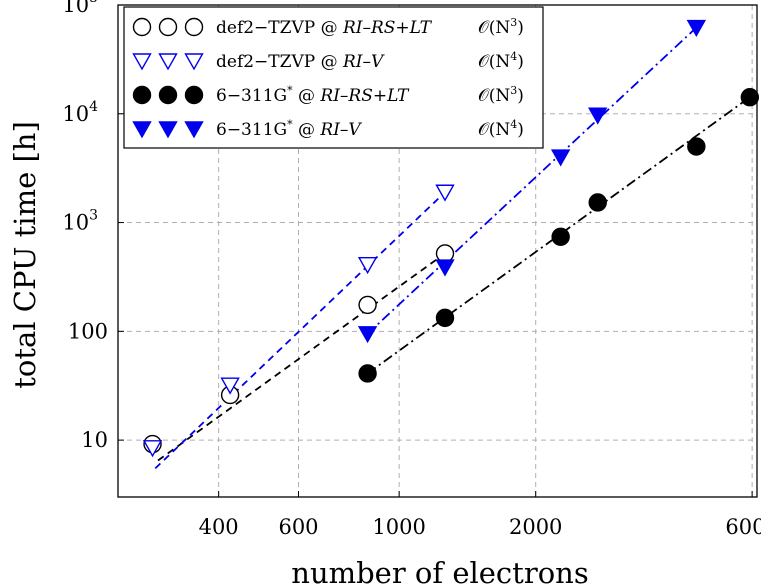  I want to click on x-axis-label: number of electrons, so click(439, 570).